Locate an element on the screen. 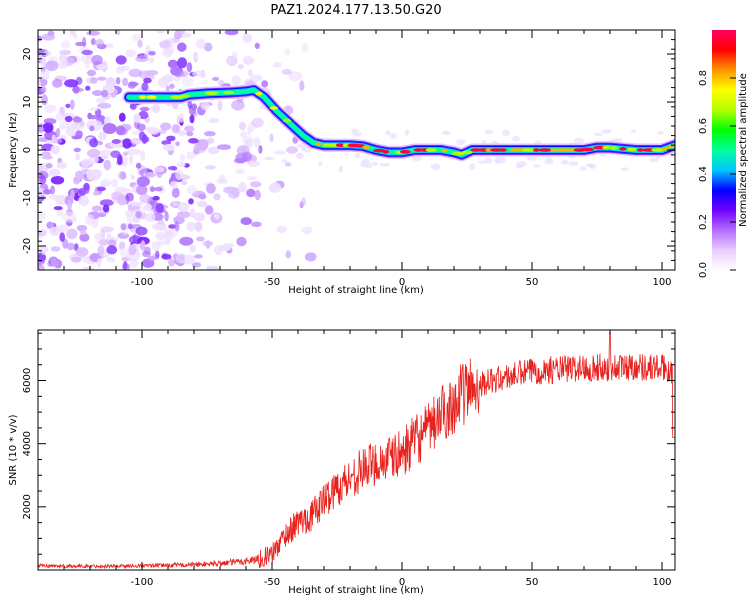 The image size is (750, 600). y-tick-label: 2000 is located at coordinates (27, 506).